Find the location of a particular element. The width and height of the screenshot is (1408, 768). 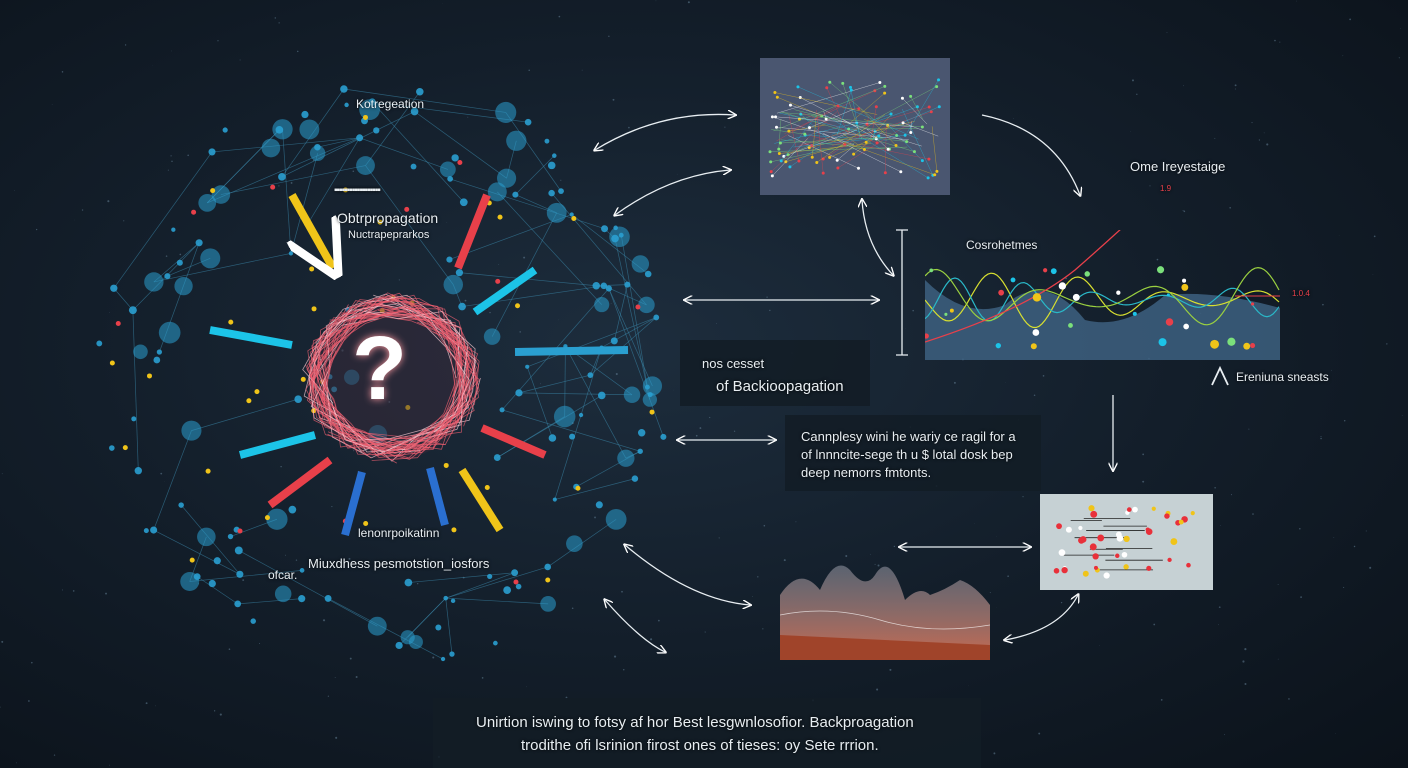

wave-chart-title: Ome Ireyestaige is located at coordinates (1178, 166).